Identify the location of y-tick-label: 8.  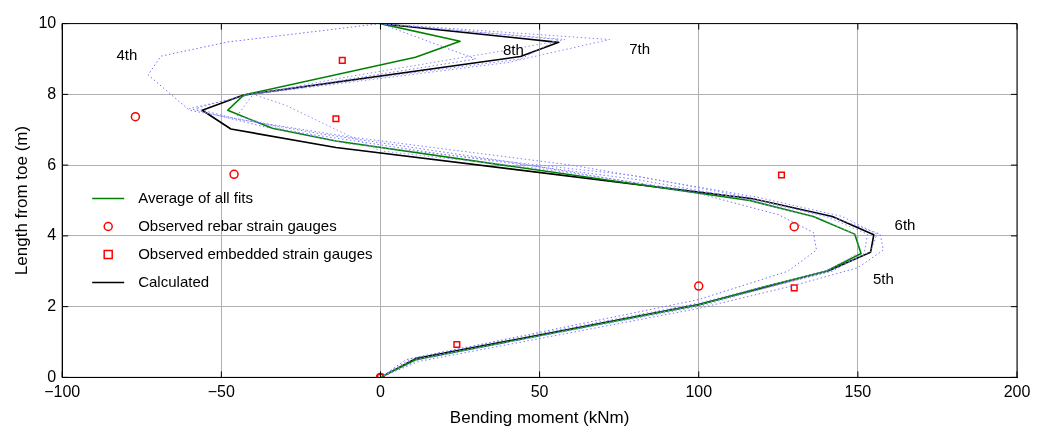
(52, 93).